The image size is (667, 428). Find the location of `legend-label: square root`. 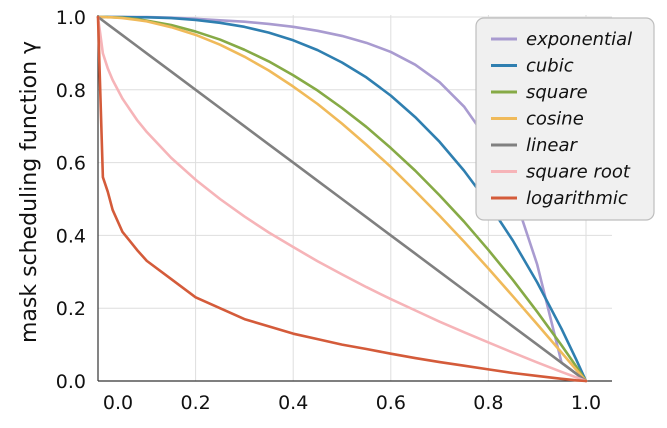

legend-label: square root is located at coordinates (578, 172).